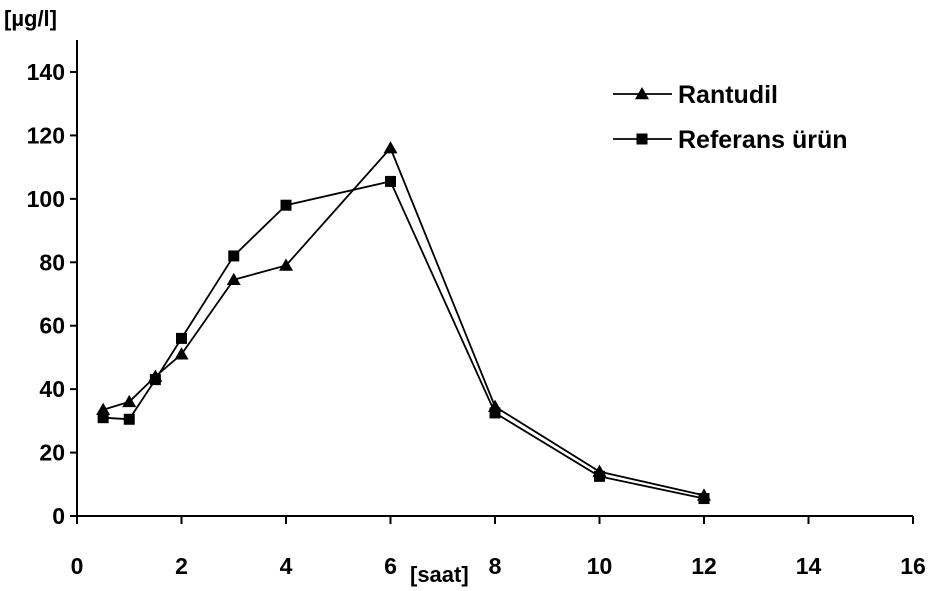  I want to click on y-axis-title: [µg/l], so click(30, 18).